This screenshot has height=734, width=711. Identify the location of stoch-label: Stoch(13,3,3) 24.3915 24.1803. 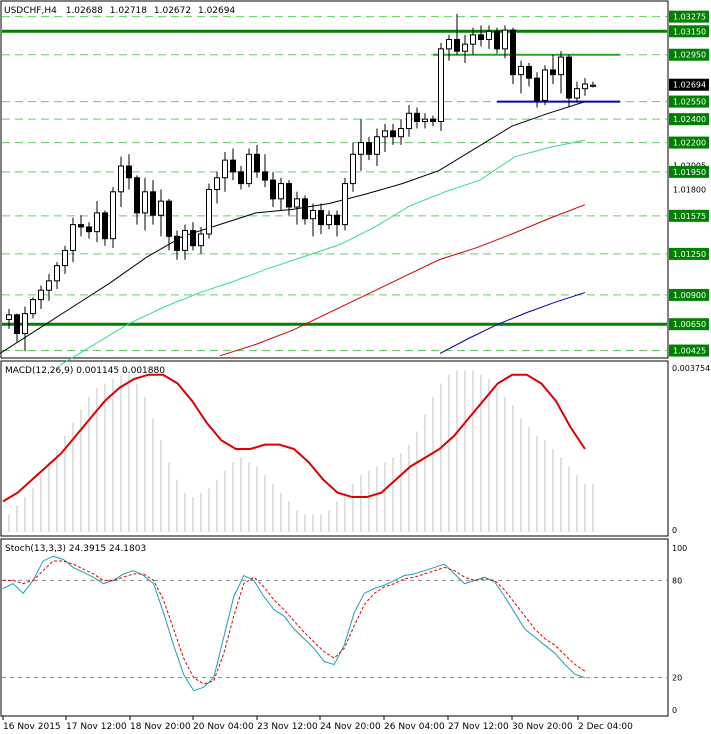
(75, 549).